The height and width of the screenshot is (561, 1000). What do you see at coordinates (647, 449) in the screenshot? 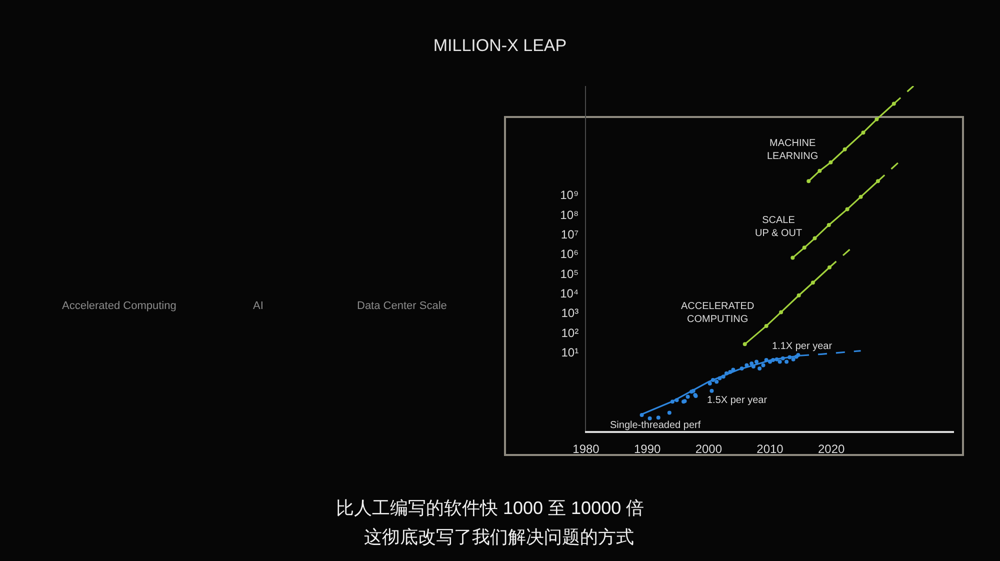
I see `x-tick-label: 1990` at bounding box center [647, 449].